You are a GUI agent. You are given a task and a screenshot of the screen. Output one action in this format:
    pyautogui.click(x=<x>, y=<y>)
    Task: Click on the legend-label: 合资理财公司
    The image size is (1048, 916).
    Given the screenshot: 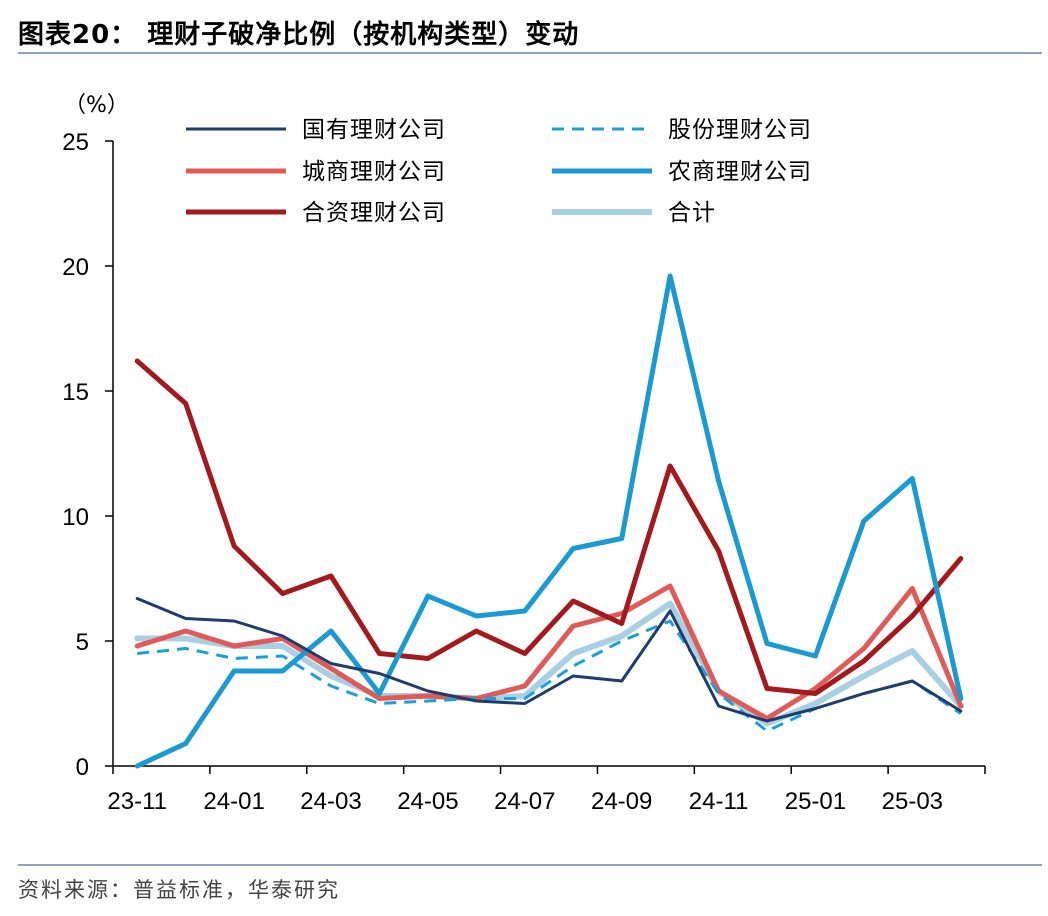 What is the action you would take?
    pyautogui.click(x=374, y=213)
    